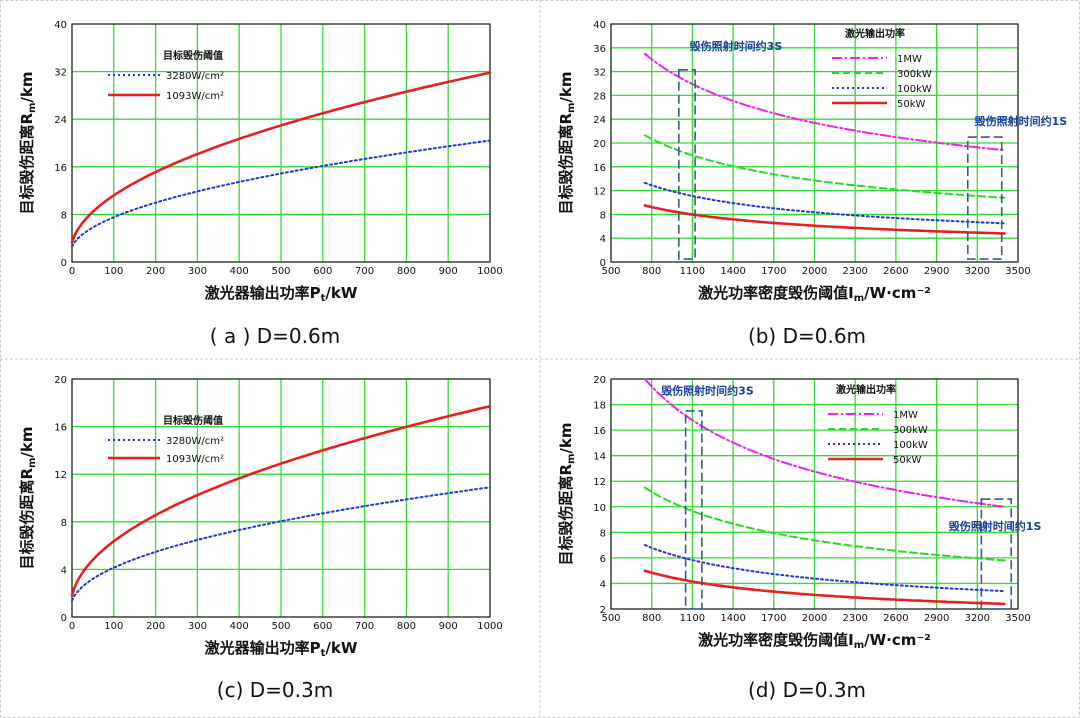 The width and height of the screenshot is (1080, 718). I want to click on x-axis-title-tail: /W·cm⁻², so click(897, 640).